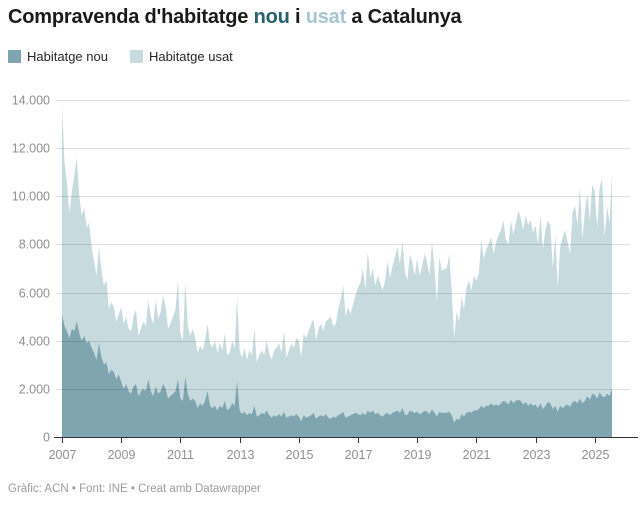  I want to click on x-tick-label: 2017, so click(359, 455).